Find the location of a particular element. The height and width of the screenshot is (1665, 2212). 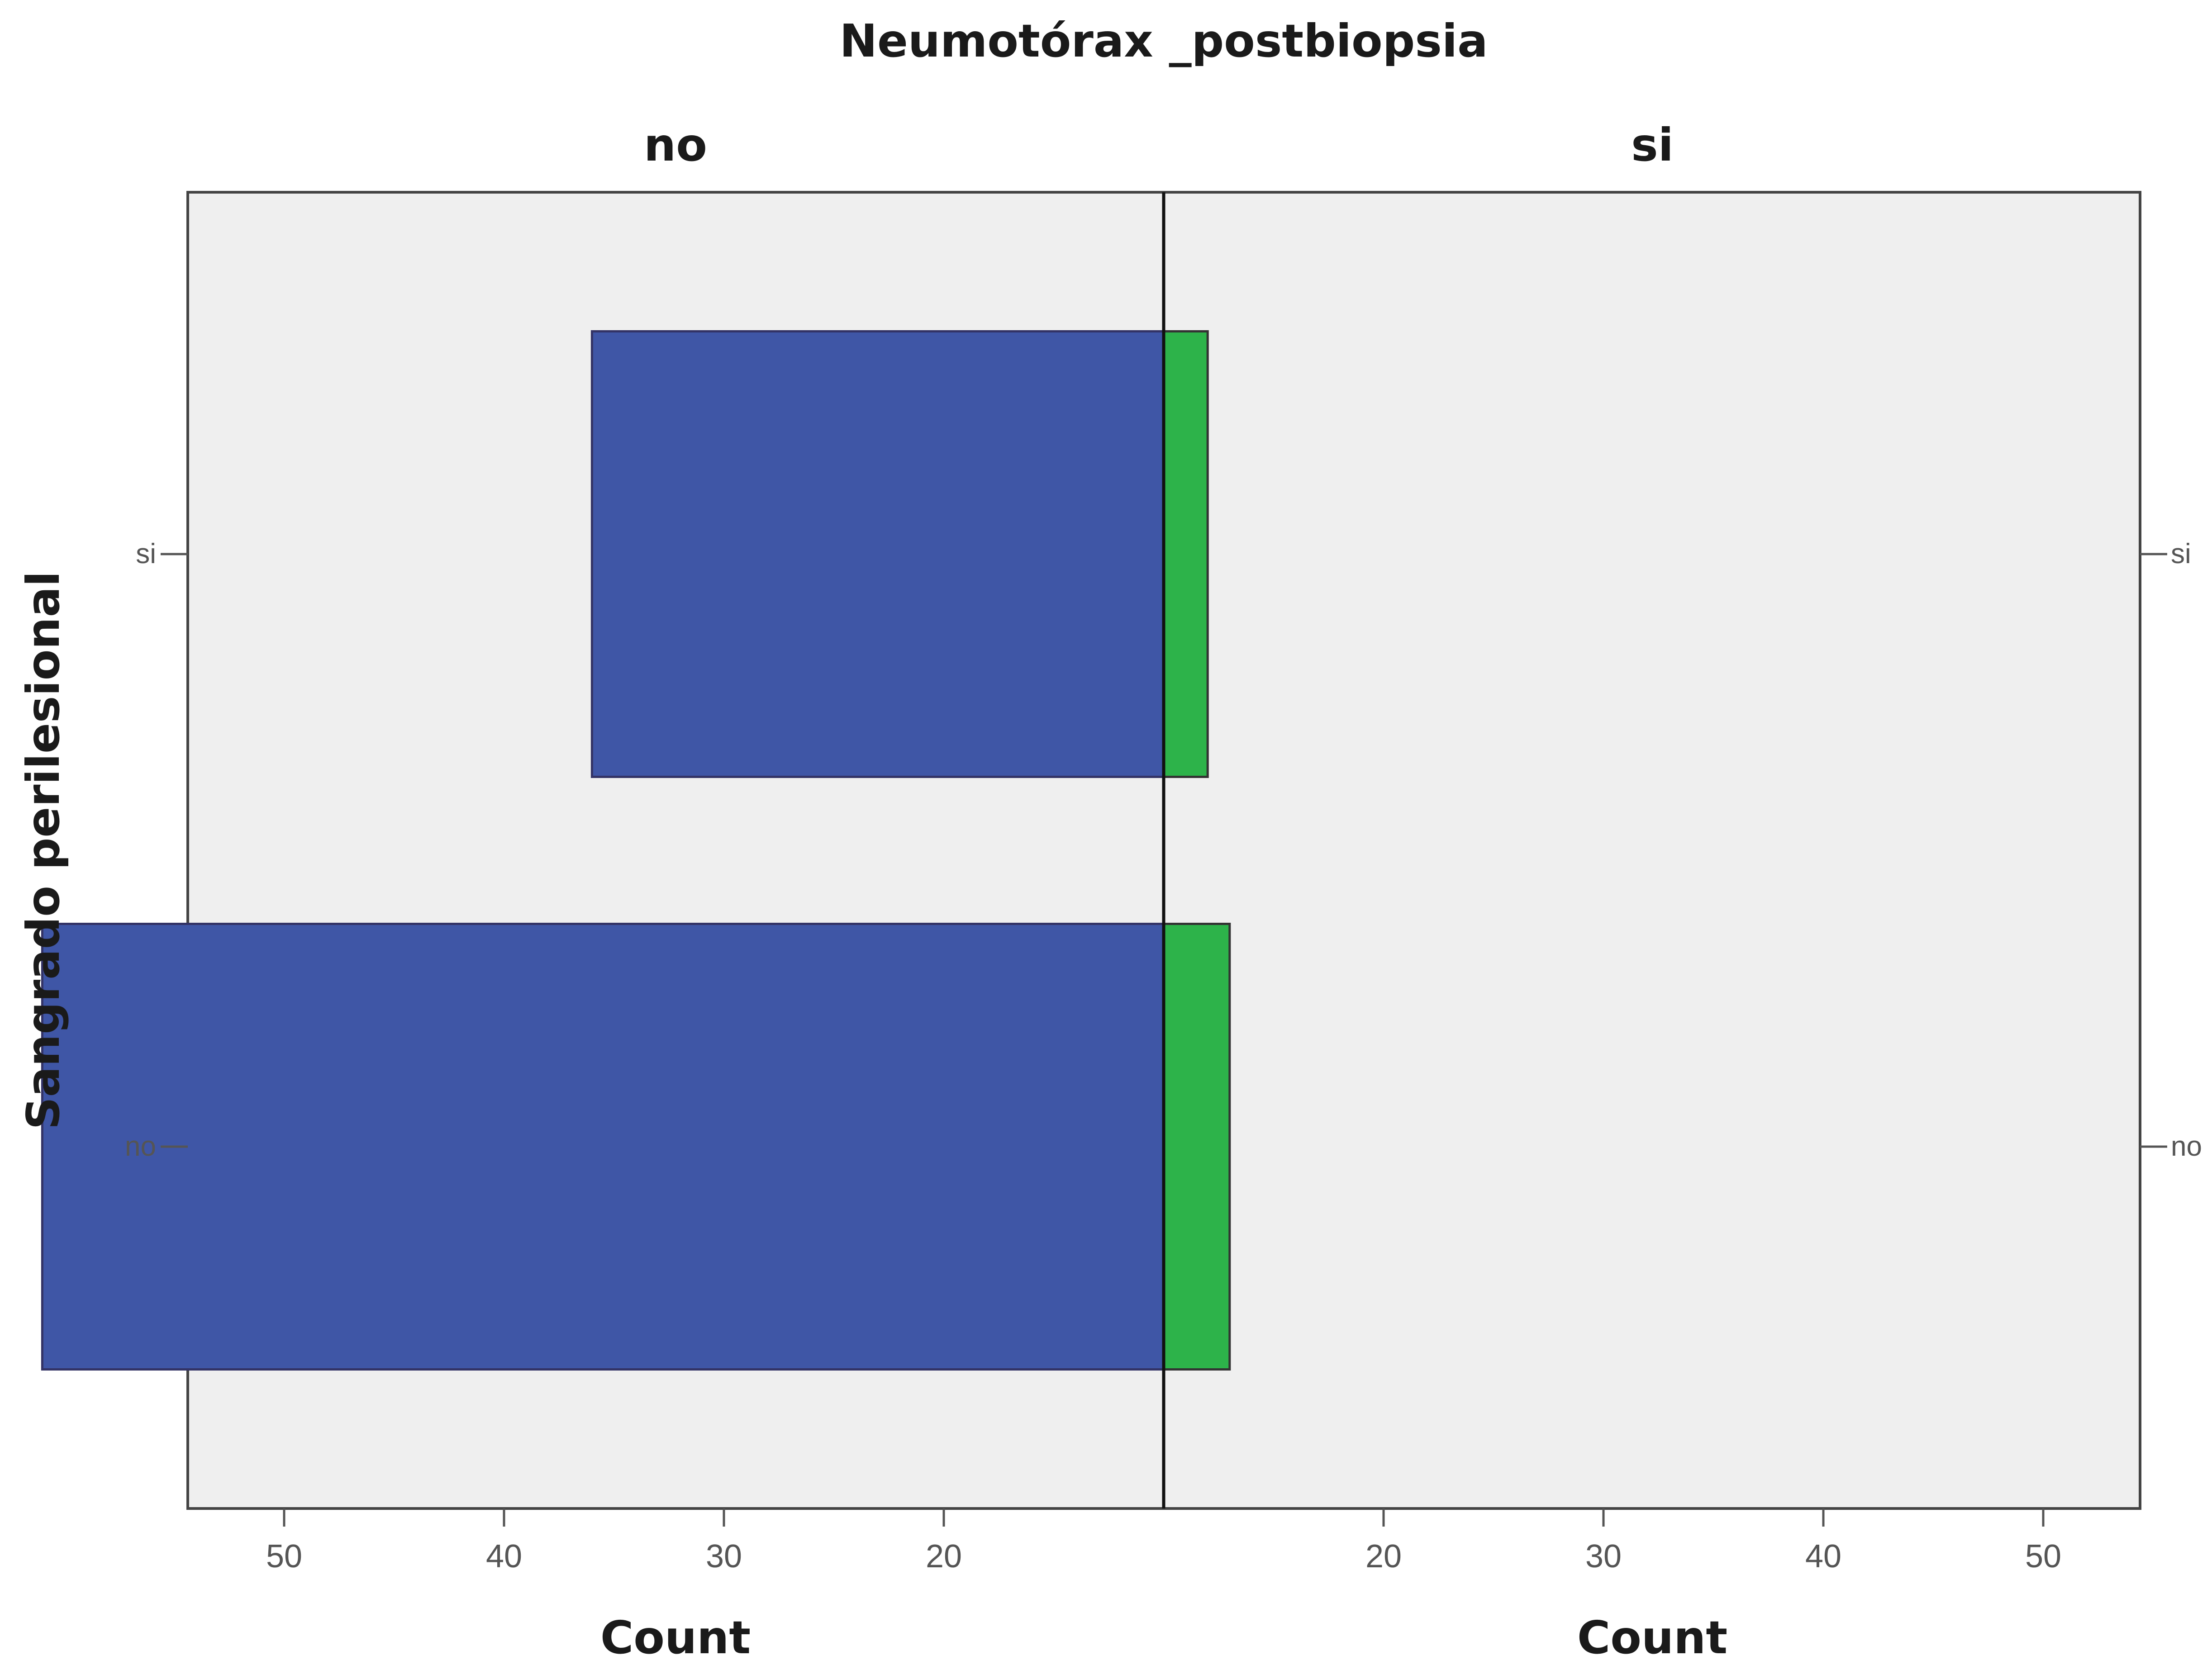

x-tick-label-left-50: 50 is located at coordinates (284, 1556).